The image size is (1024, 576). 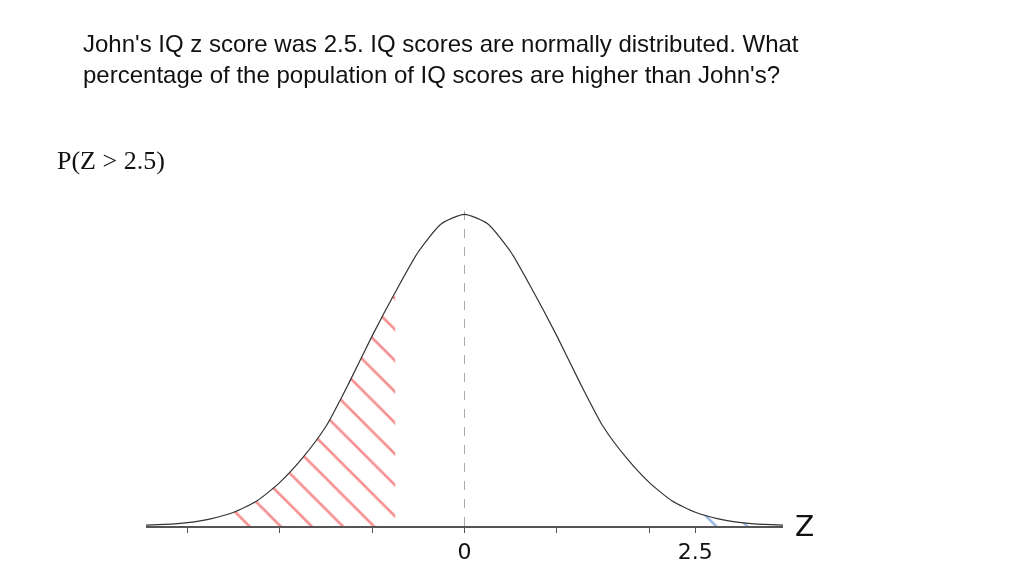 What do you see at coordinates (441, 59) in the screenshot?
I see `chart-title: John's IQ z score was 2.5. IQ scores are normally distributed. What percentage of the population of IQ scores are higher than John's?` at bounding box center [441, 59].